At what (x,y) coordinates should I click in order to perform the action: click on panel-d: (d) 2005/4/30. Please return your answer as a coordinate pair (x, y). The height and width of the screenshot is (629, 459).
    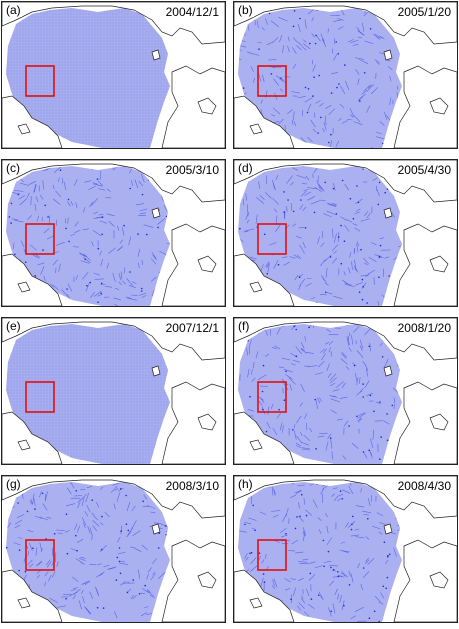
    Looking at the image, I should click on (345, 233).